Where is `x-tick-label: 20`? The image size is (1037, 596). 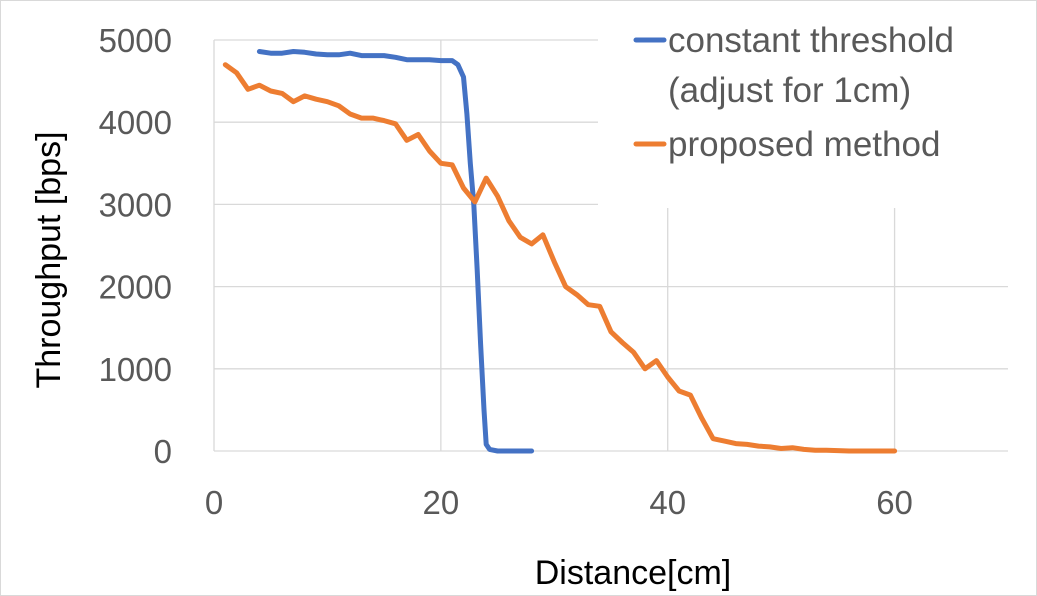
x-tick-label: 20 is located at coordinates (440, 502).